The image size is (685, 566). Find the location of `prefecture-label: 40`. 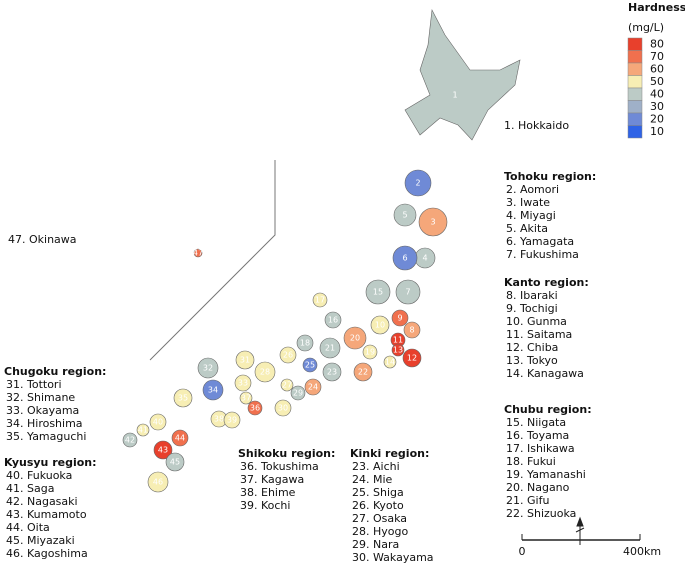

prefecture-label: 40 is located at coordinates (158, 422).